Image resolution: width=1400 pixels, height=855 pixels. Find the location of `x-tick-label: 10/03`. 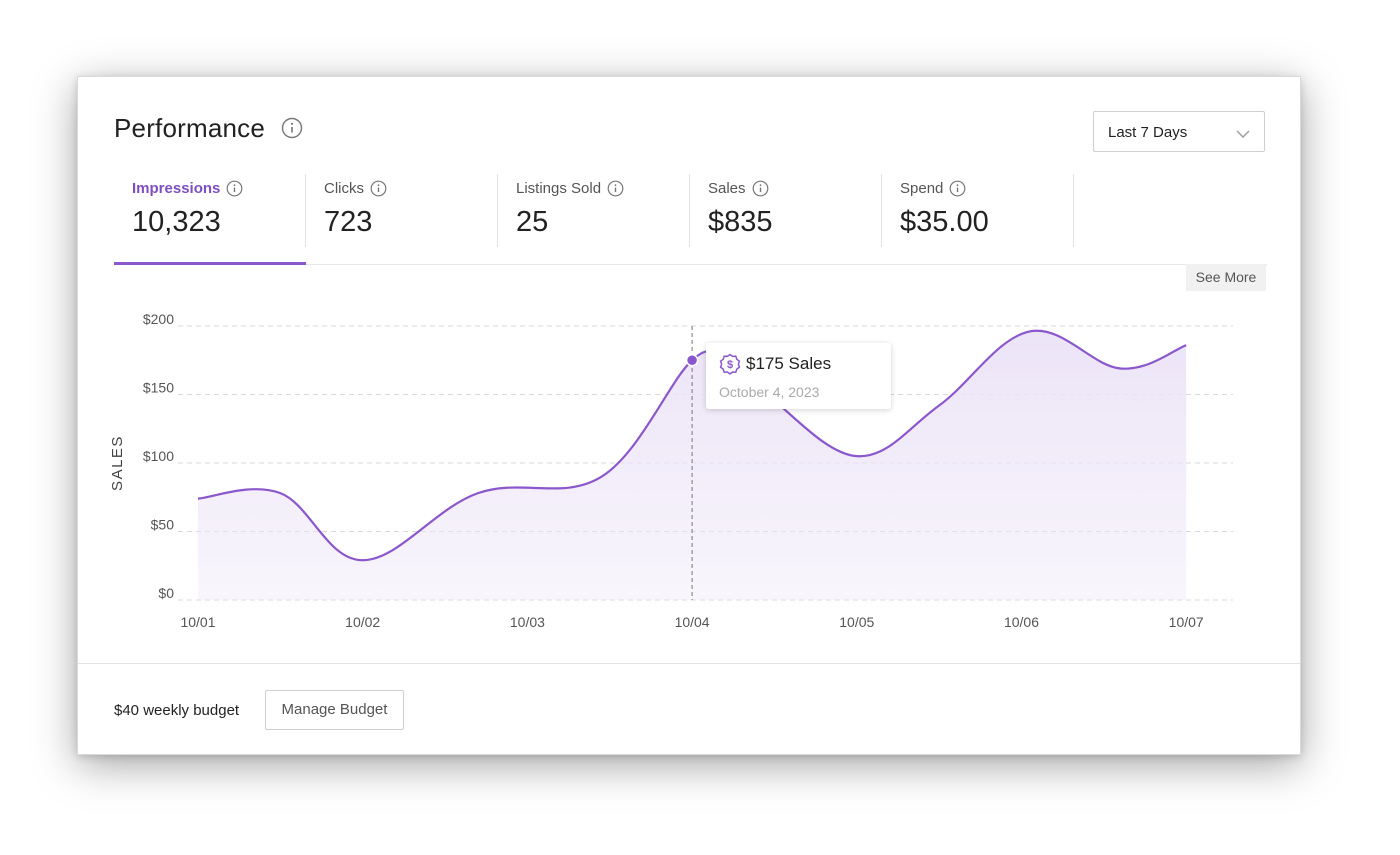

x-tick-label: 10/03 is located at coordinates (527, 622).